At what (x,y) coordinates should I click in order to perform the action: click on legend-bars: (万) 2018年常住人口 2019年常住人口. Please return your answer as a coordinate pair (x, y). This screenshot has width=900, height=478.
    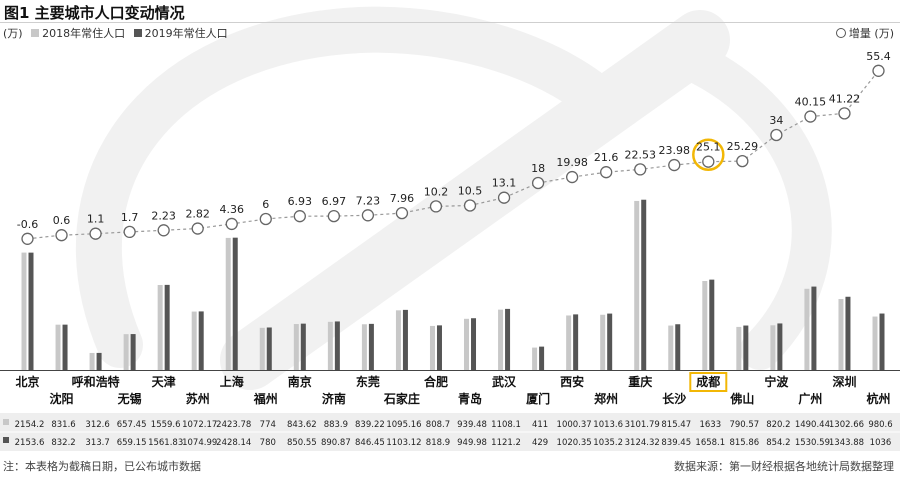
    Looking at the image, I should click on (115, 33).